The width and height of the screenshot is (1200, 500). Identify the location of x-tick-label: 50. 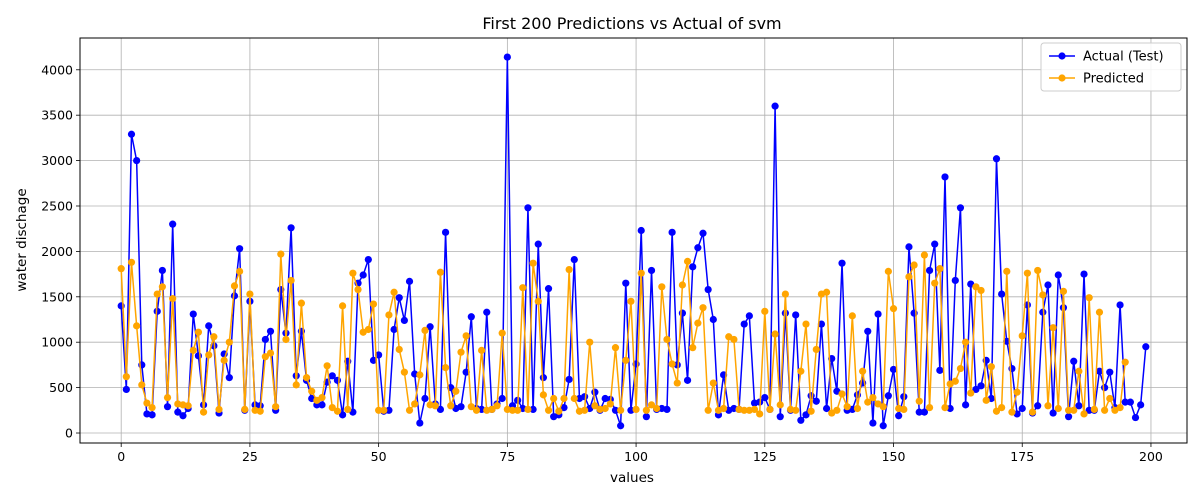
(379, 456).